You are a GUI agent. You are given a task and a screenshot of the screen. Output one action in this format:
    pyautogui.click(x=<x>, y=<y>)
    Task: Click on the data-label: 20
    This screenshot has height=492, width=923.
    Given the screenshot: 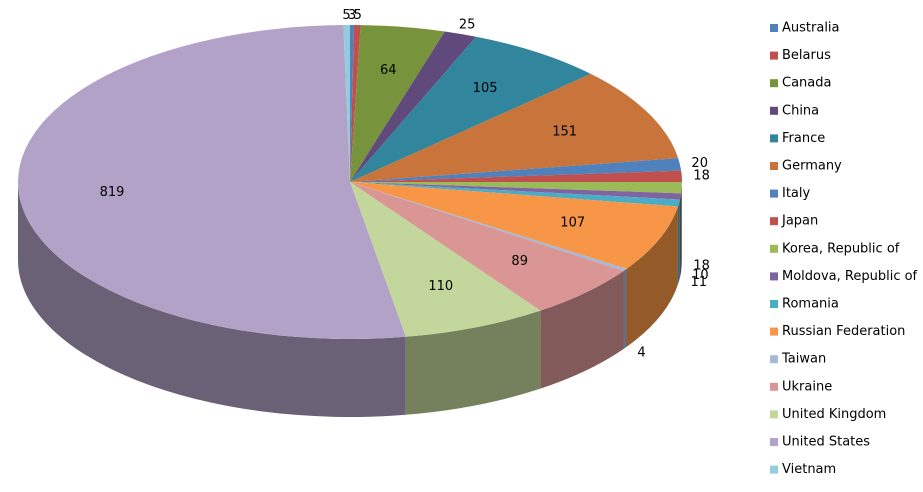 What is the action you would take?
    pyautogui.click(x=699, y=163)
    